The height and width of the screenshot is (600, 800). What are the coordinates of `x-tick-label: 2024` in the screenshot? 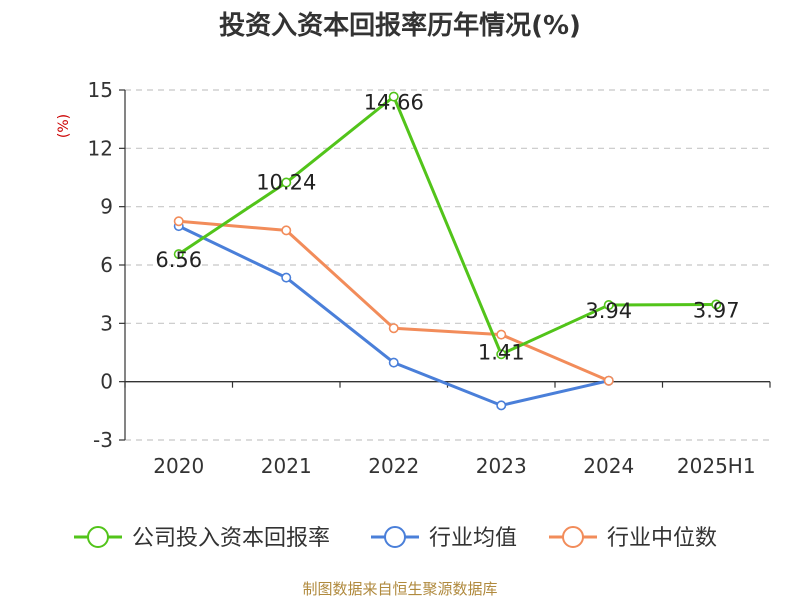 It's located at (608, 466).